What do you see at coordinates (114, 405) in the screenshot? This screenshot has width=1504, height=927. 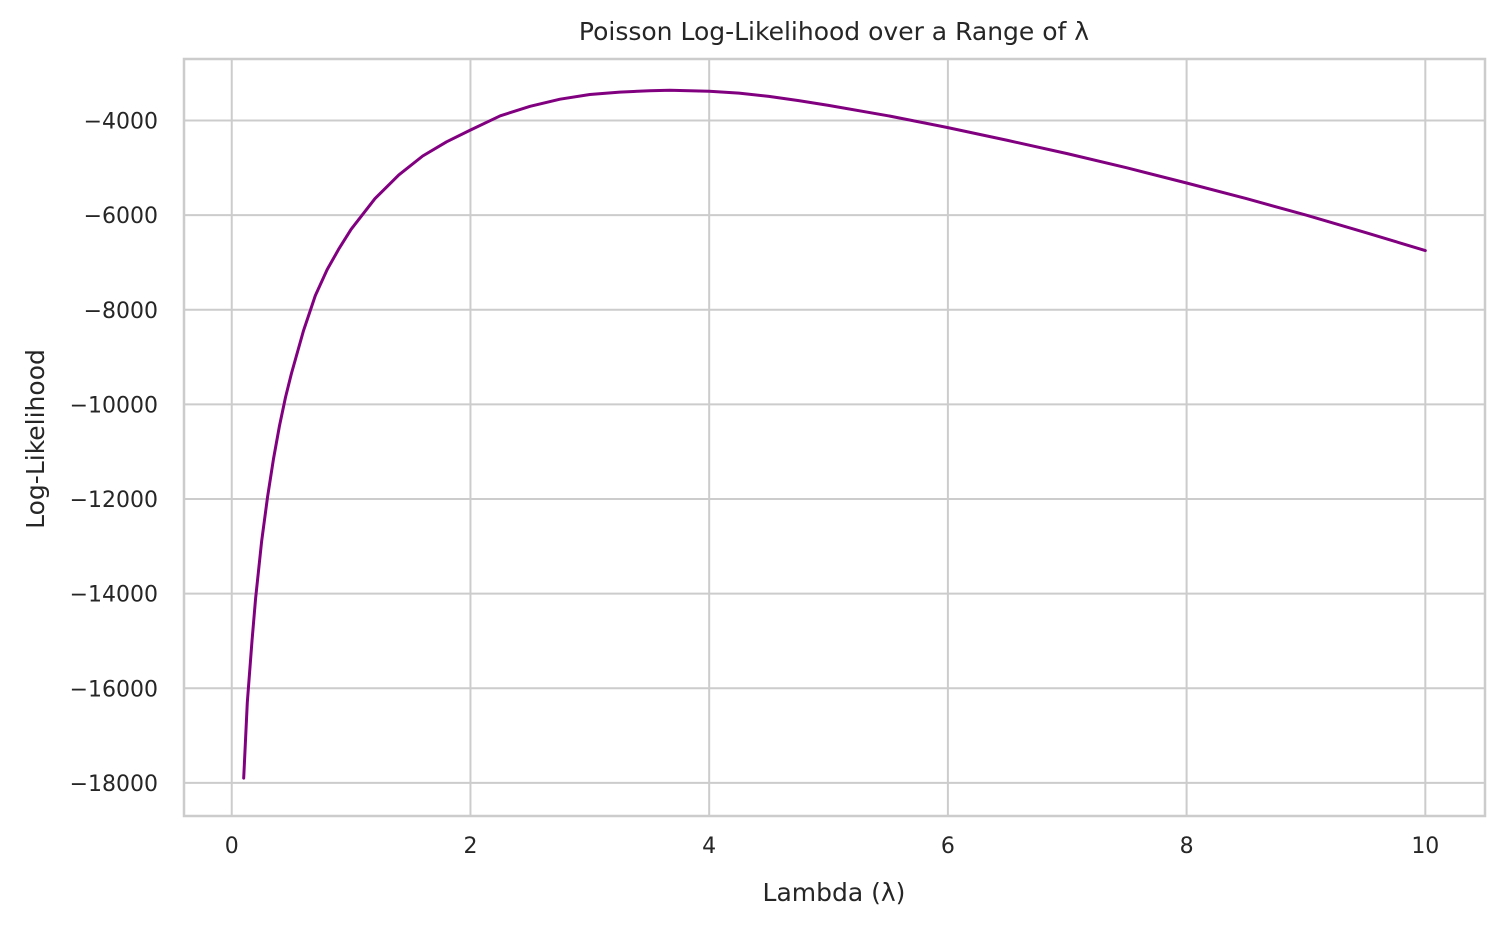 I see `y-tick-label: −10000` at bounding box center [114, 405].